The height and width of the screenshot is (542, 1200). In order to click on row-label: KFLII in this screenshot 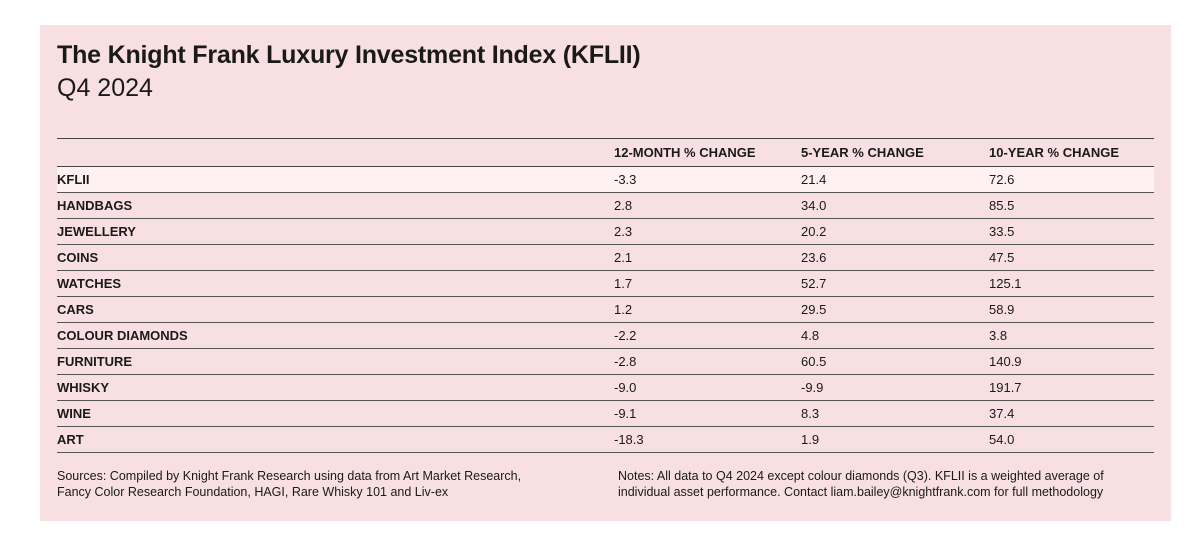, I will do `click(335, 179)`.